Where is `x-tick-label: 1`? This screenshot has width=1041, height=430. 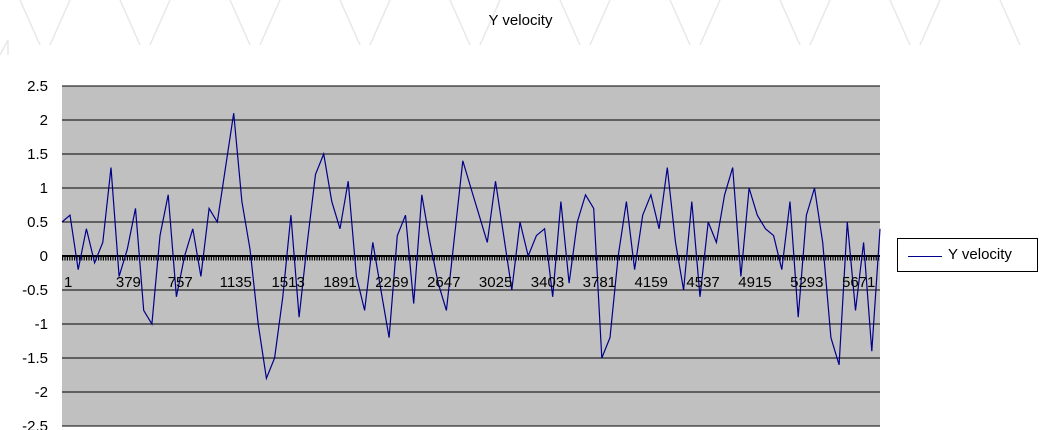
x-tick-label: 1 is located at coordinates (68, 282).